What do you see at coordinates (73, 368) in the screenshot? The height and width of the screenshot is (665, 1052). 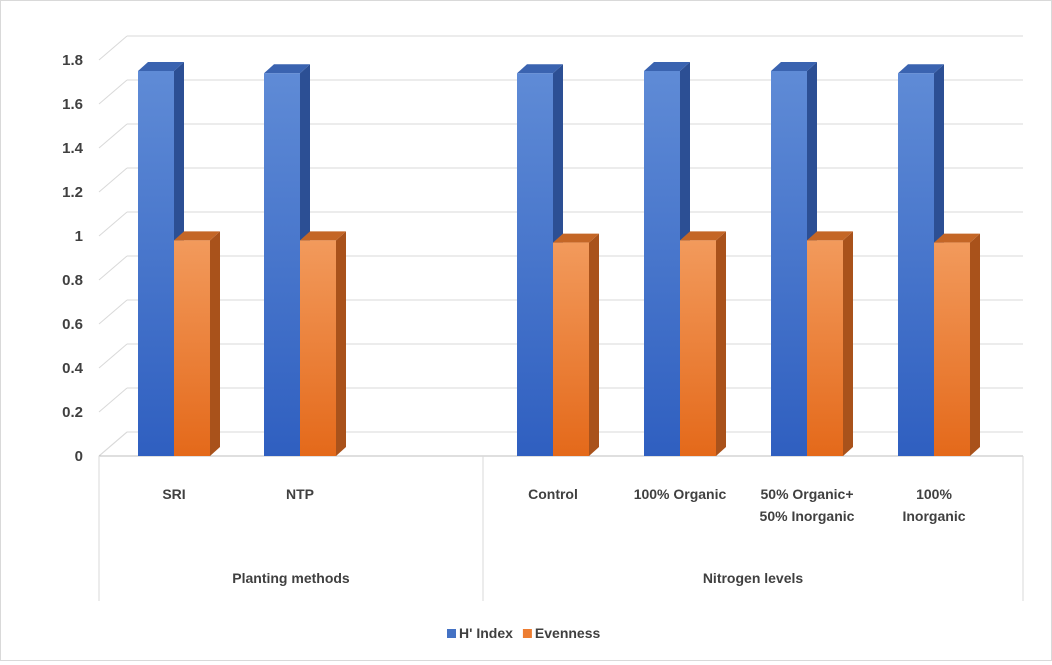 I see `y-tick-label: 0.4` at bounding box center [73, 368].